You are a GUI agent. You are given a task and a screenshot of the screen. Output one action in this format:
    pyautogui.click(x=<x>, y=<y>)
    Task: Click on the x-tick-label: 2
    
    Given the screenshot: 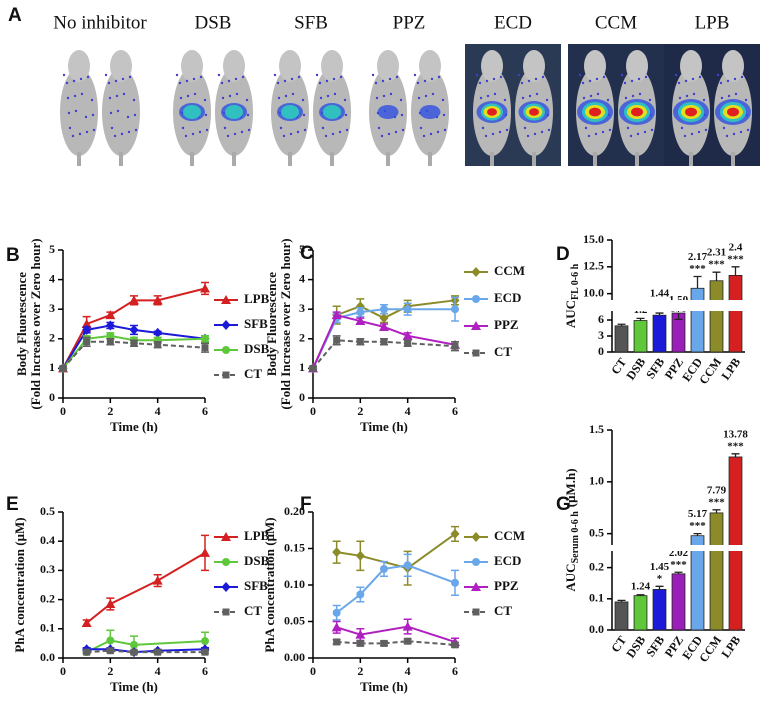 What is the action you would take?
    pyautogui.click(x=110, y=411)
    